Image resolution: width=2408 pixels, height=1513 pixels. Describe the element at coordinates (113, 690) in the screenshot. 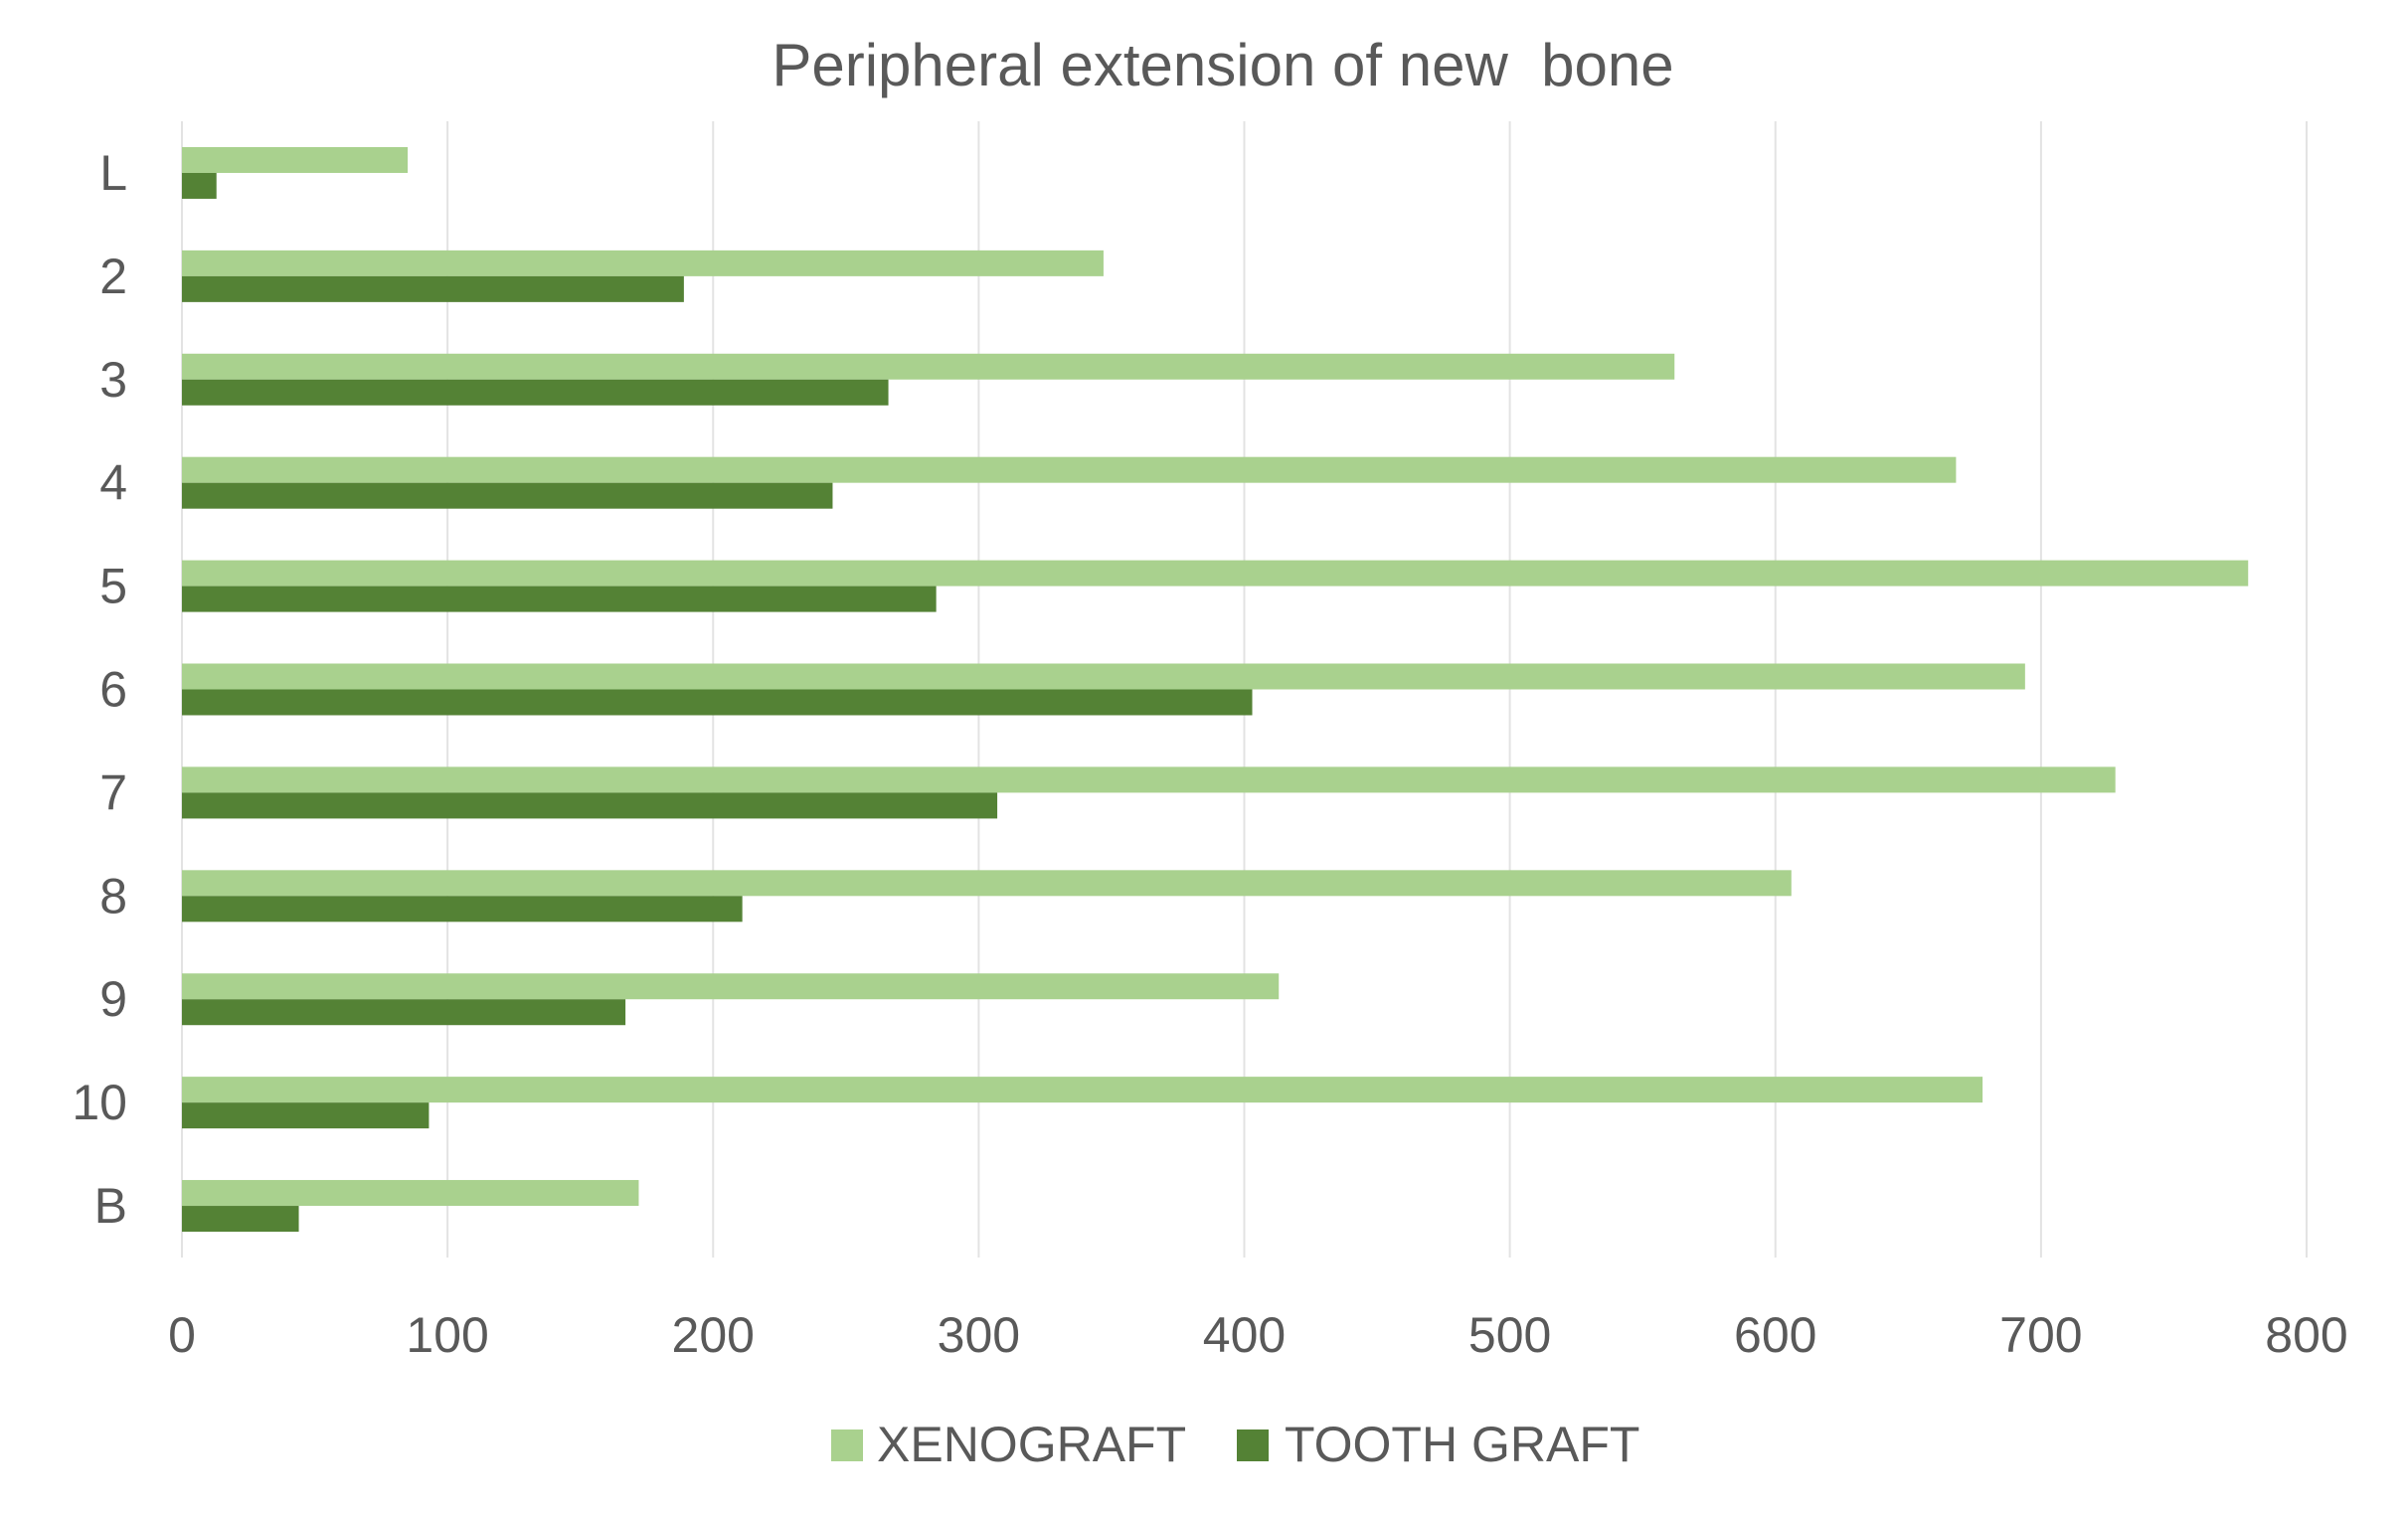

I see `y-tick-label: 6` at that location.